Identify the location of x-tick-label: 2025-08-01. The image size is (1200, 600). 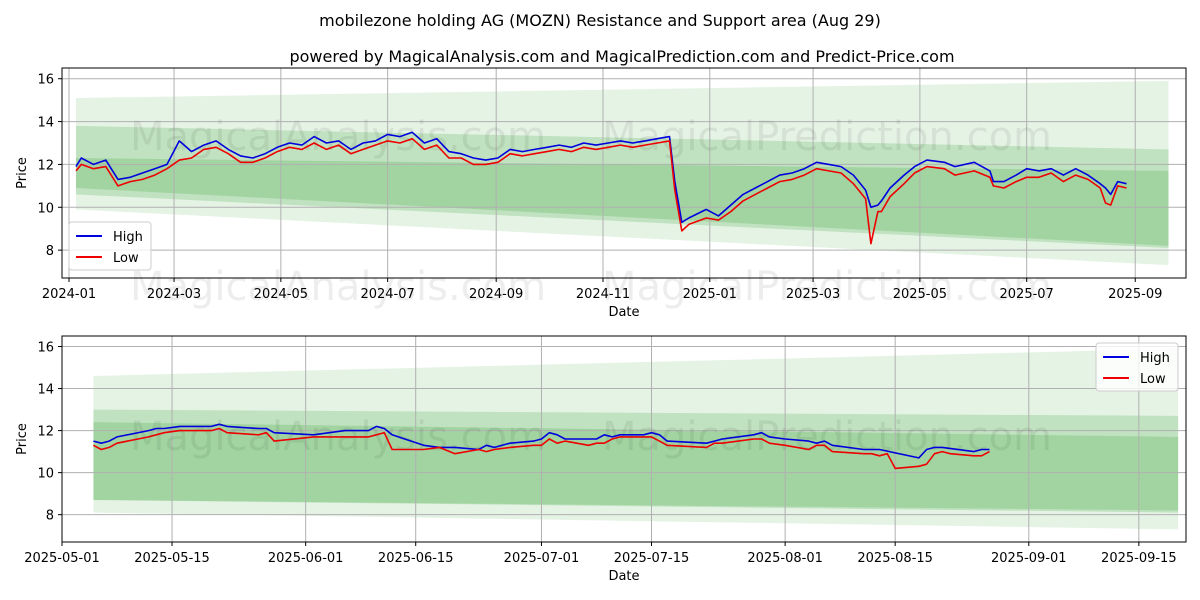
(785, 558).